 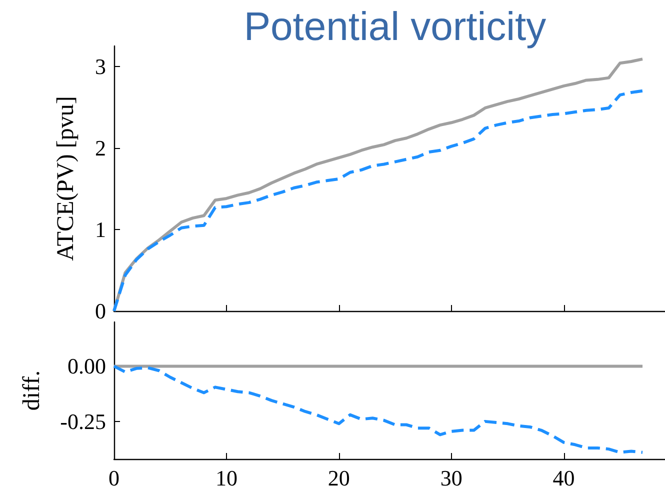 I want to click on line-series, so click(x=378, y=409).